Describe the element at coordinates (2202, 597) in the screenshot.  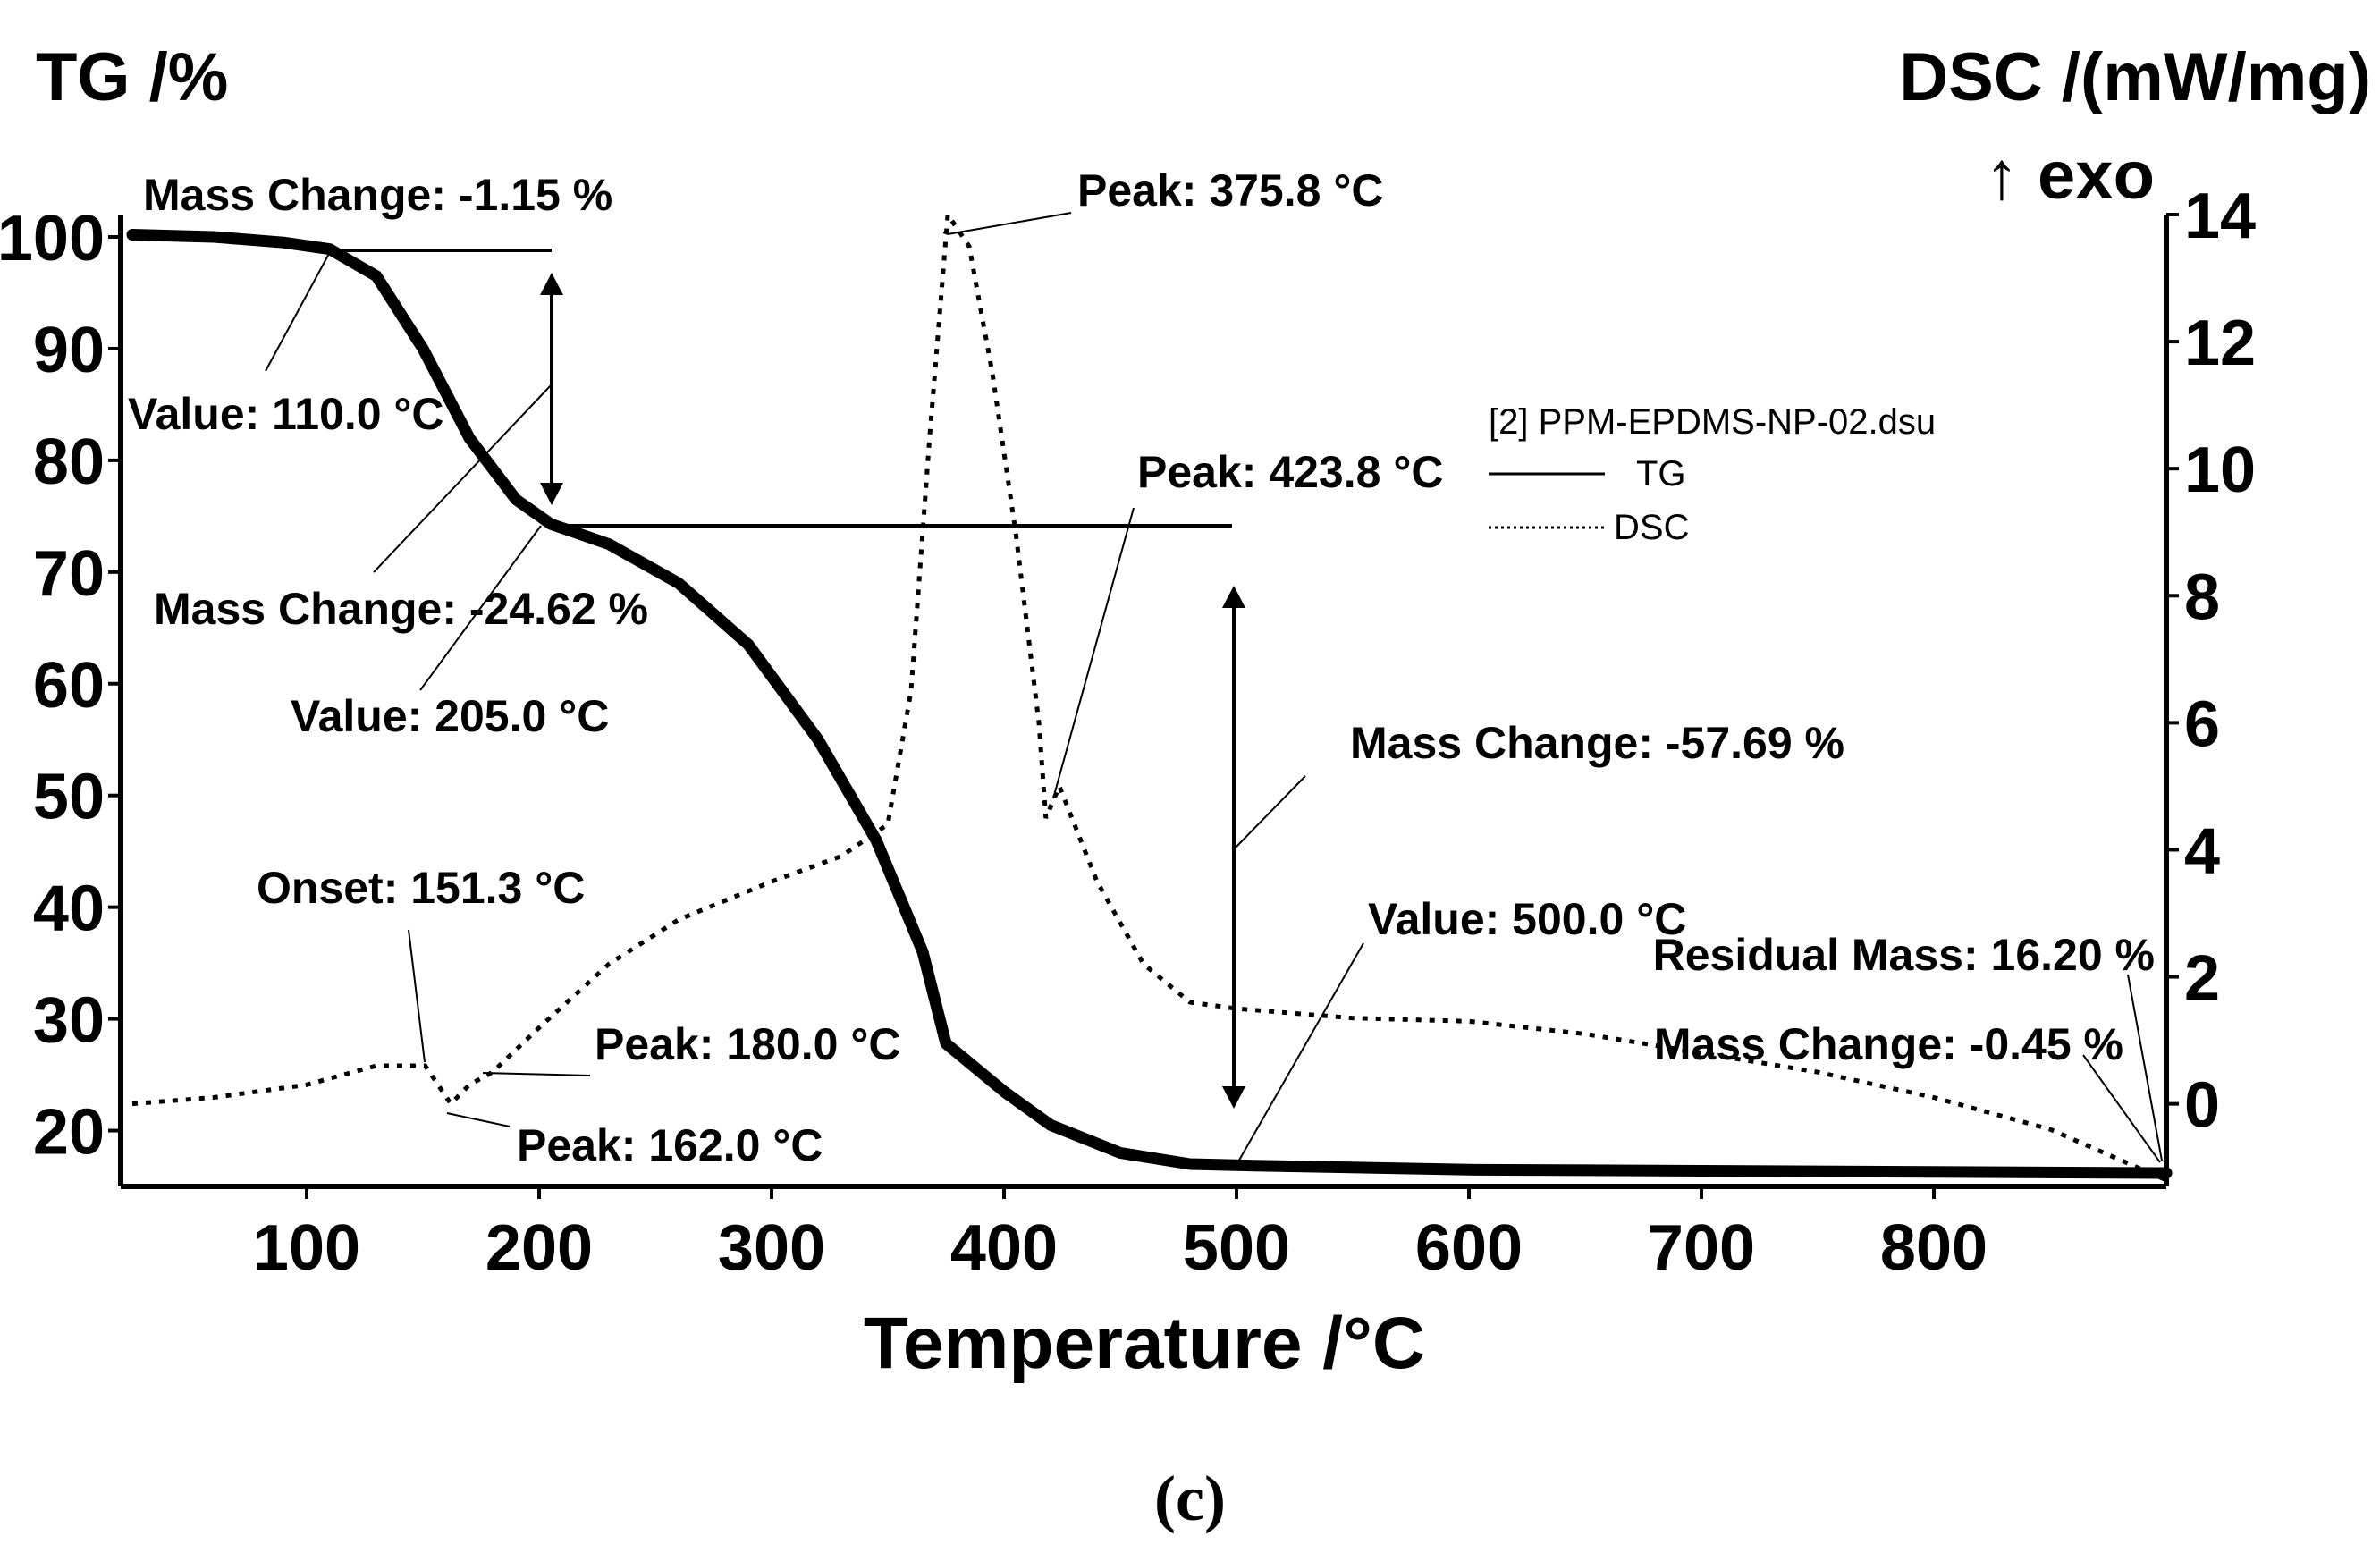
I see `y-right-tick-label: 8` at that location.